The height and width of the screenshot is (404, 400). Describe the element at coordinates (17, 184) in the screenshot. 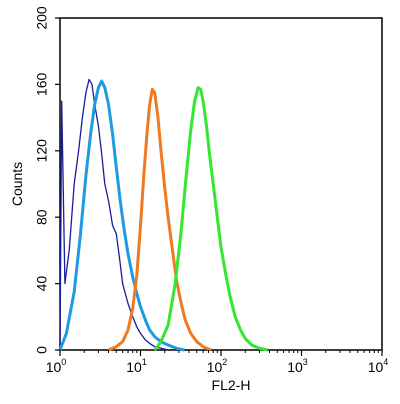

I see `y-axis-label: Counts` at that location.